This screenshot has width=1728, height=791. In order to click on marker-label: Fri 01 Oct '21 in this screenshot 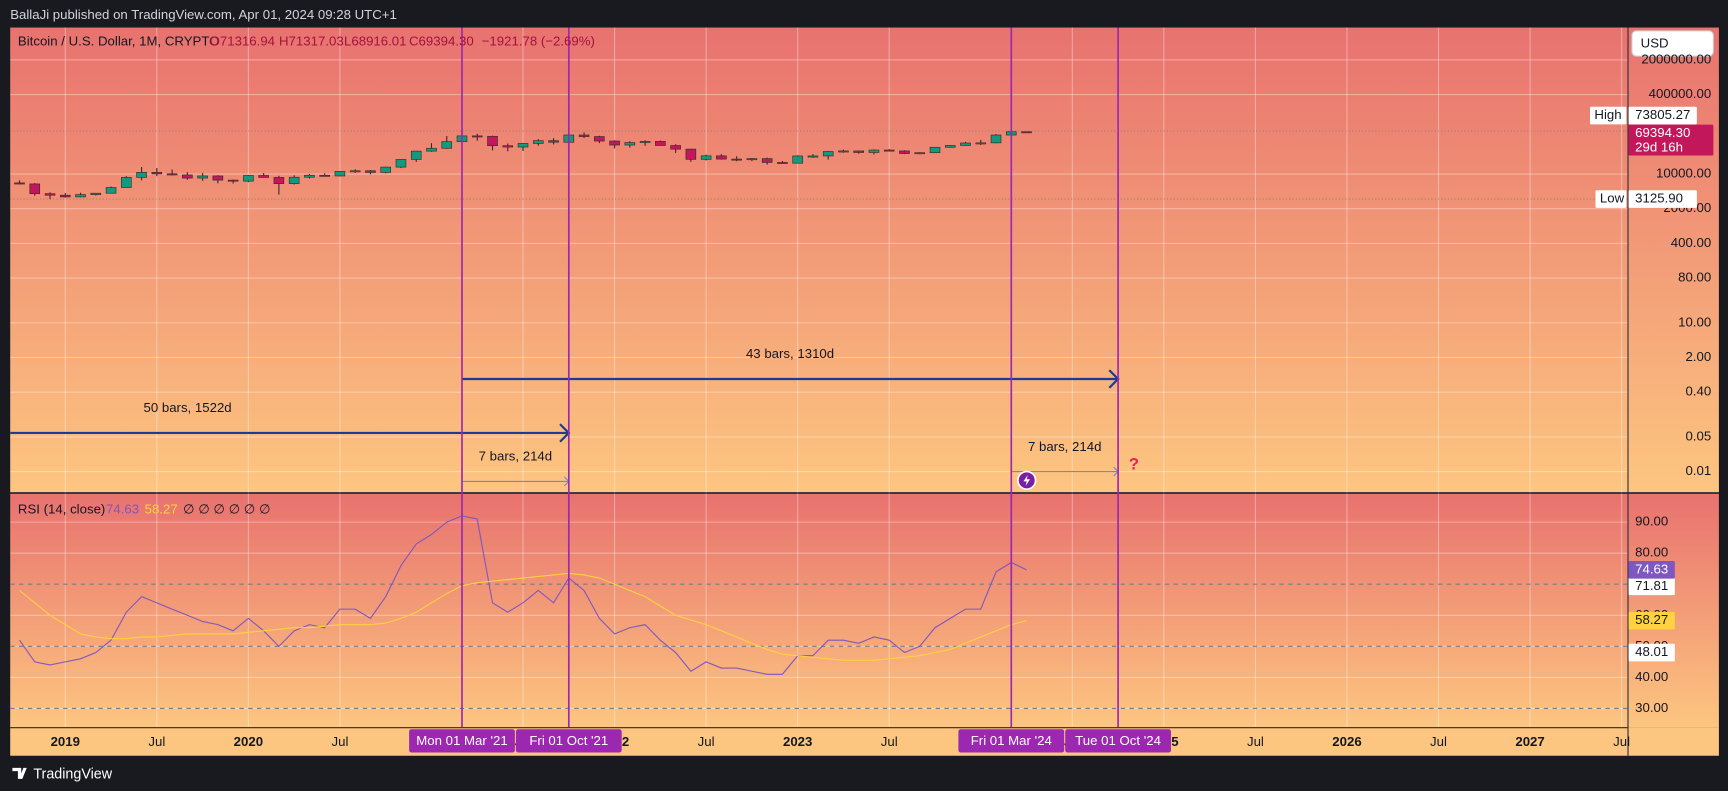, I will do `click(568, 740)`.